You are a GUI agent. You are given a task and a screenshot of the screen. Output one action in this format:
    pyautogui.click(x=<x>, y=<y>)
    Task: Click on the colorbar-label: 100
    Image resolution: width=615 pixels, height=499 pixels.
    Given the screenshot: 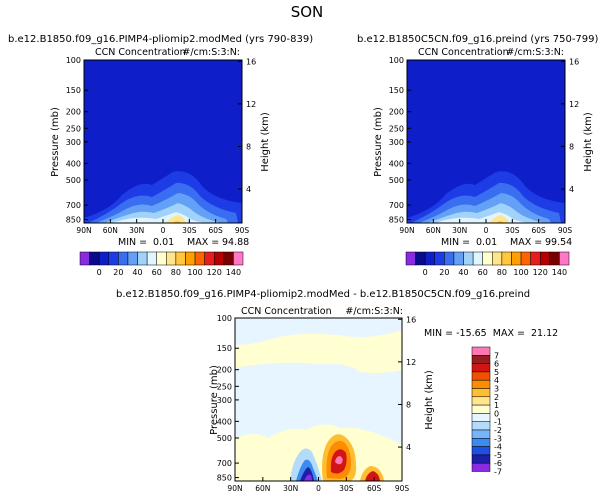 What is the action you would take?
    pyautogui.click(x=194, y=272)
    